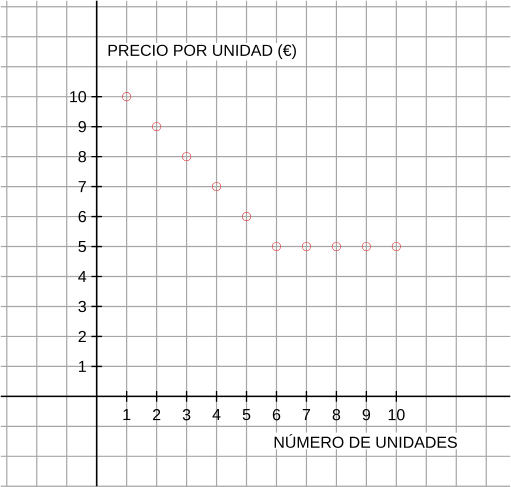  What do you see at coordinates (82, 276) in the screenshot?
I see `y-tick-label: 4` at bounding box center [82, 276].